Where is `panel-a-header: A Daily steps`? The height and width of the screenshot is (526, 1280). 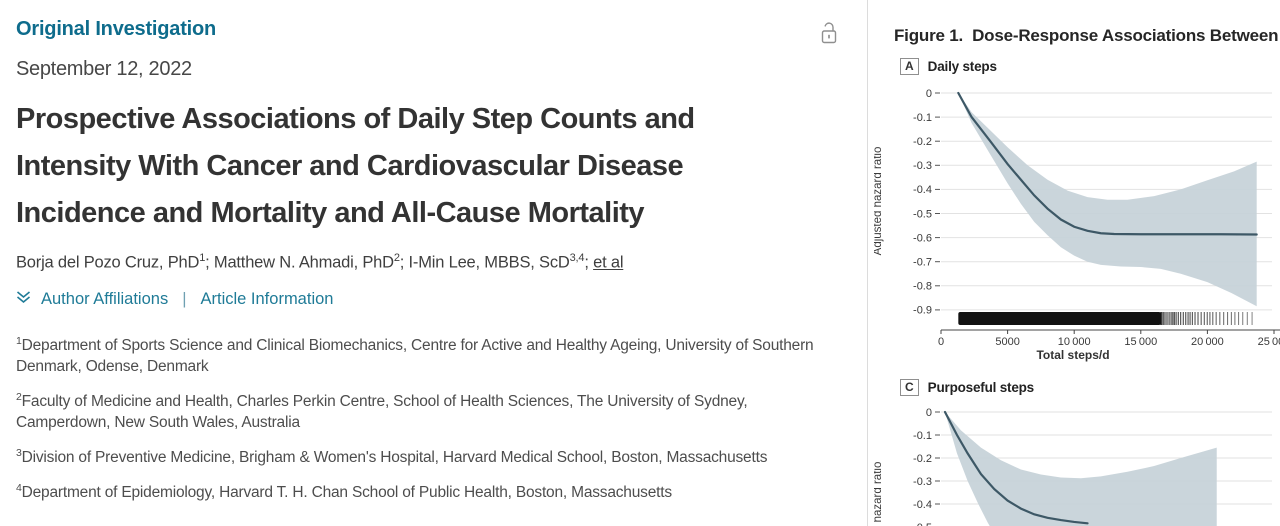
panel-a-header: A Daily steps is located at coordinates (948, 66).